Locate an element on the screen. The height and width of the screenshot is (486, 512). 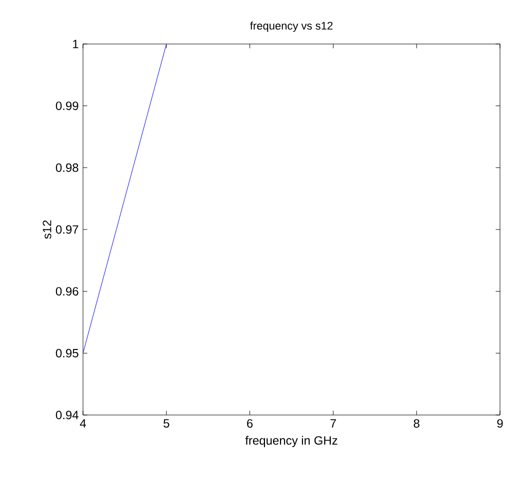
y-axis-title: s12 is located at coordinates (47, 229).